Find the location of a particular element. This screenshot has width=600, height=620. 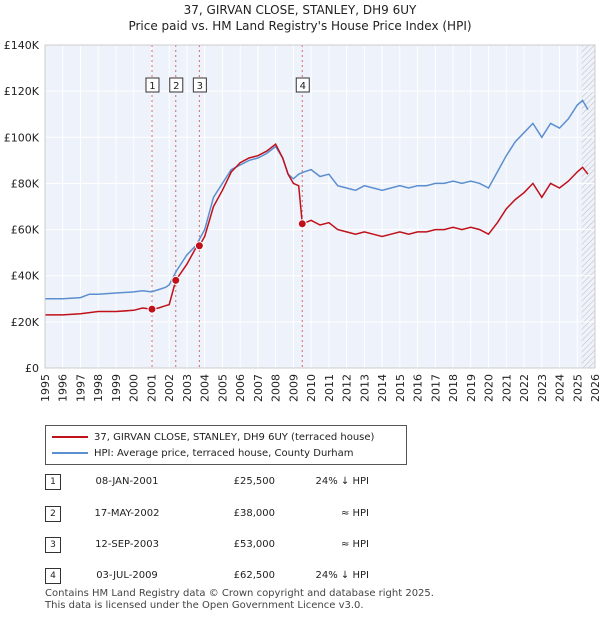

y-tick-label: £80K is located at coordinates (25, 183).